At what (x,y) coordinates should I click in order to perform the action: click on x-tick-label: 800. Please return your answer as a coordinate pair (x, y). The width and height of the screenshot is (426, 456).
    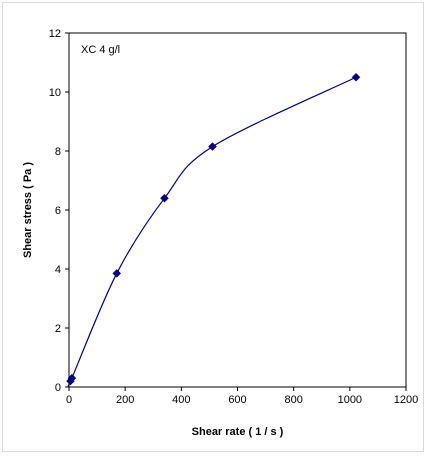
    Looking at the image, I should click on (293, 400).